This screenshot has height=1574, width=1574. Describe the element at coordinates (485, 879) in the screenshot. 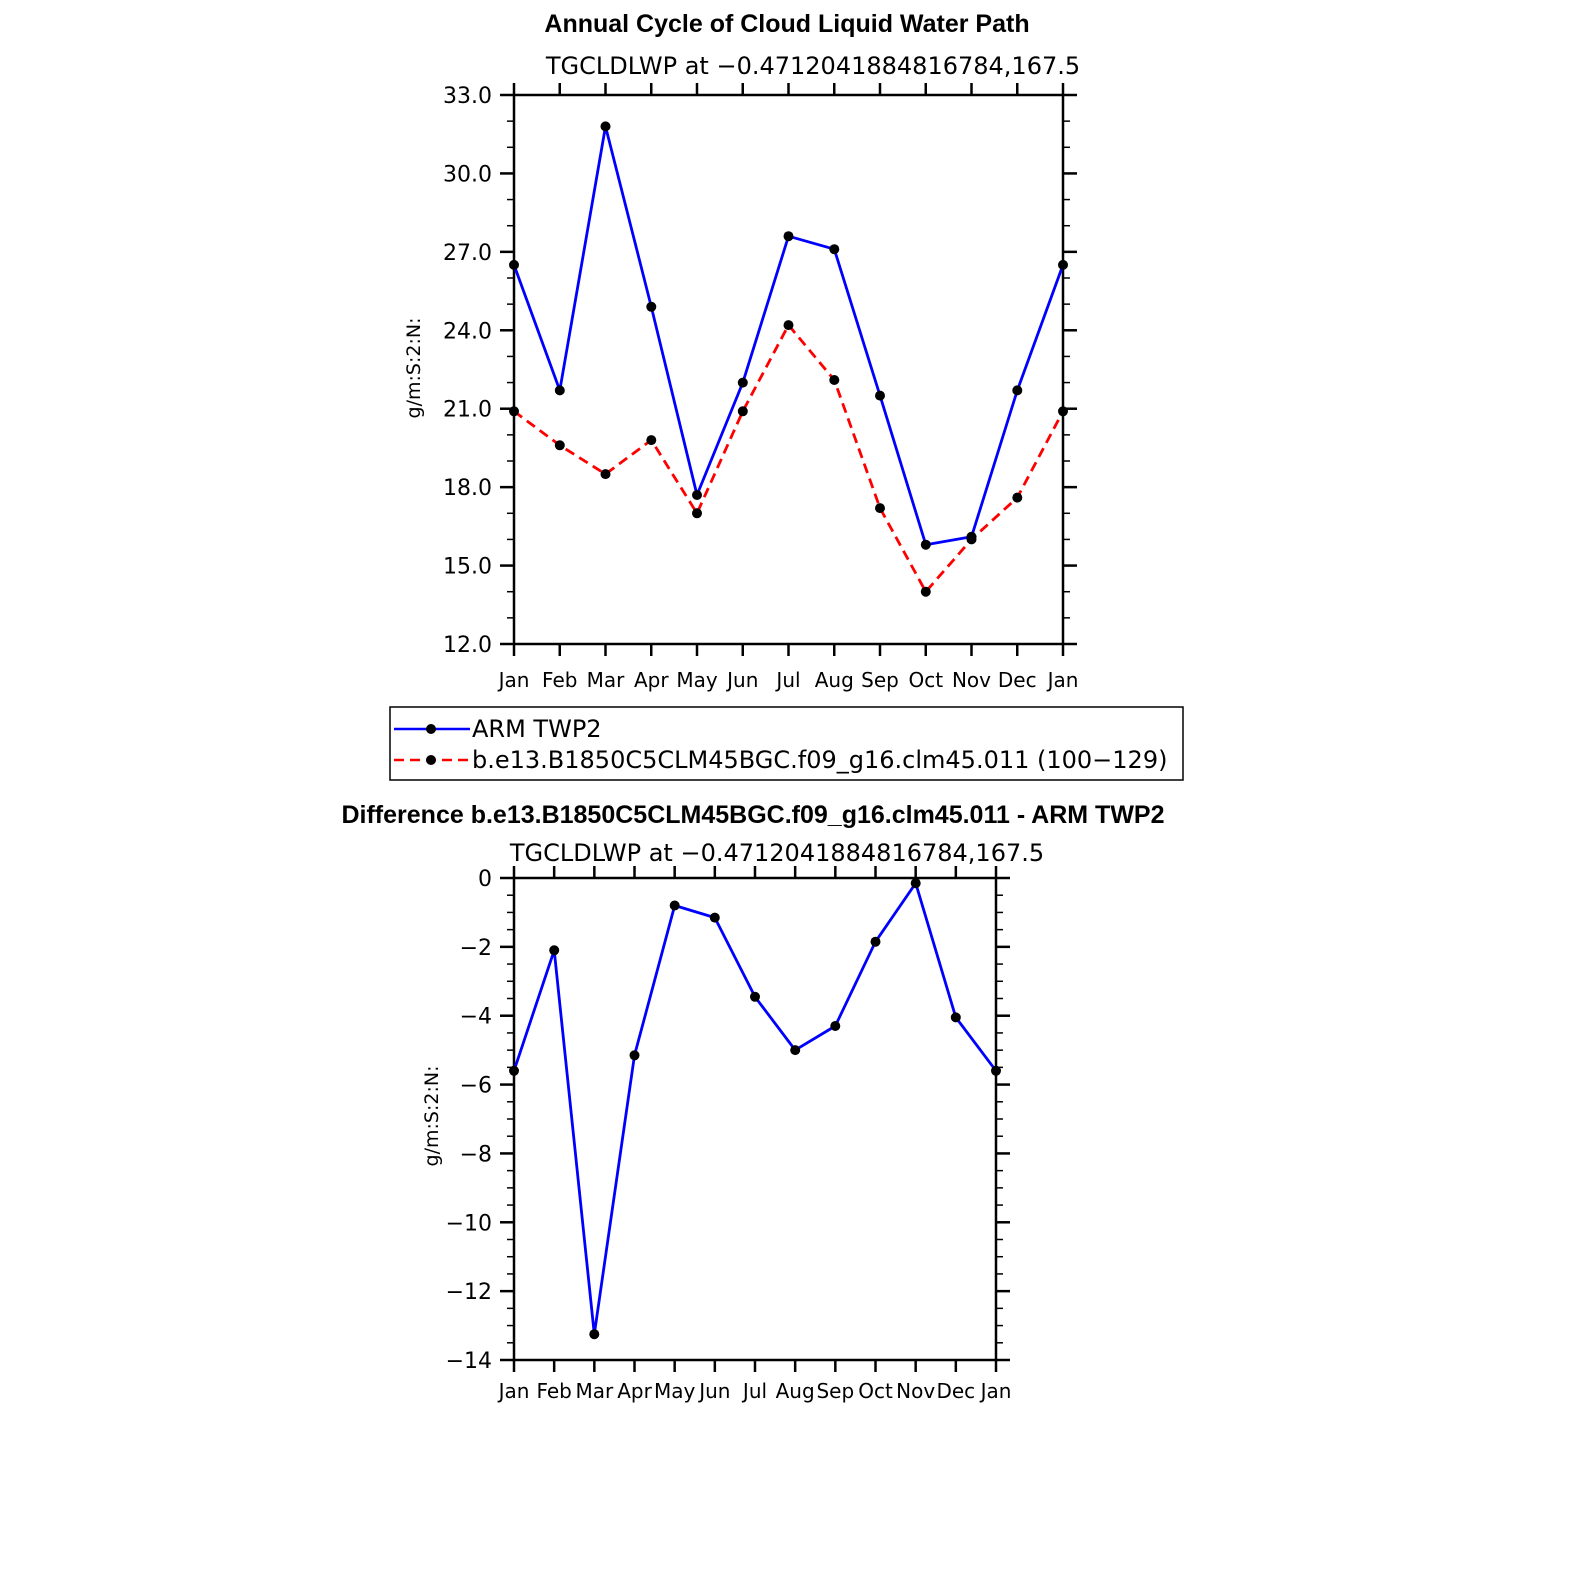

I see `y-tick-label: 0` at that location.